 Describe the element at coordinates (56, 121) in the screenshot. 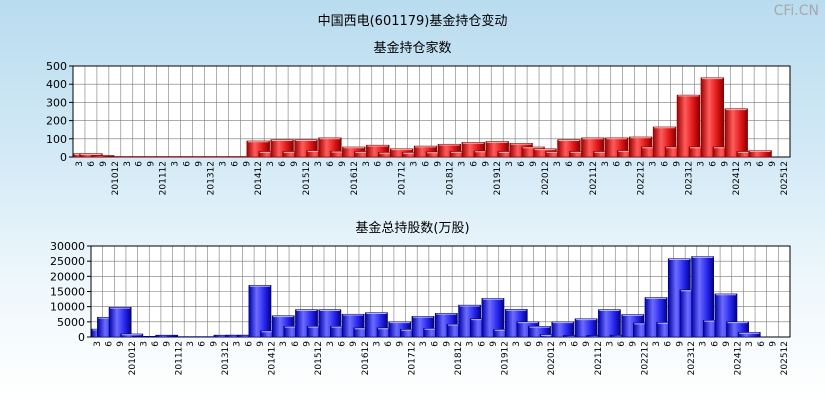

I see `y-tick-label: 200` at that location.